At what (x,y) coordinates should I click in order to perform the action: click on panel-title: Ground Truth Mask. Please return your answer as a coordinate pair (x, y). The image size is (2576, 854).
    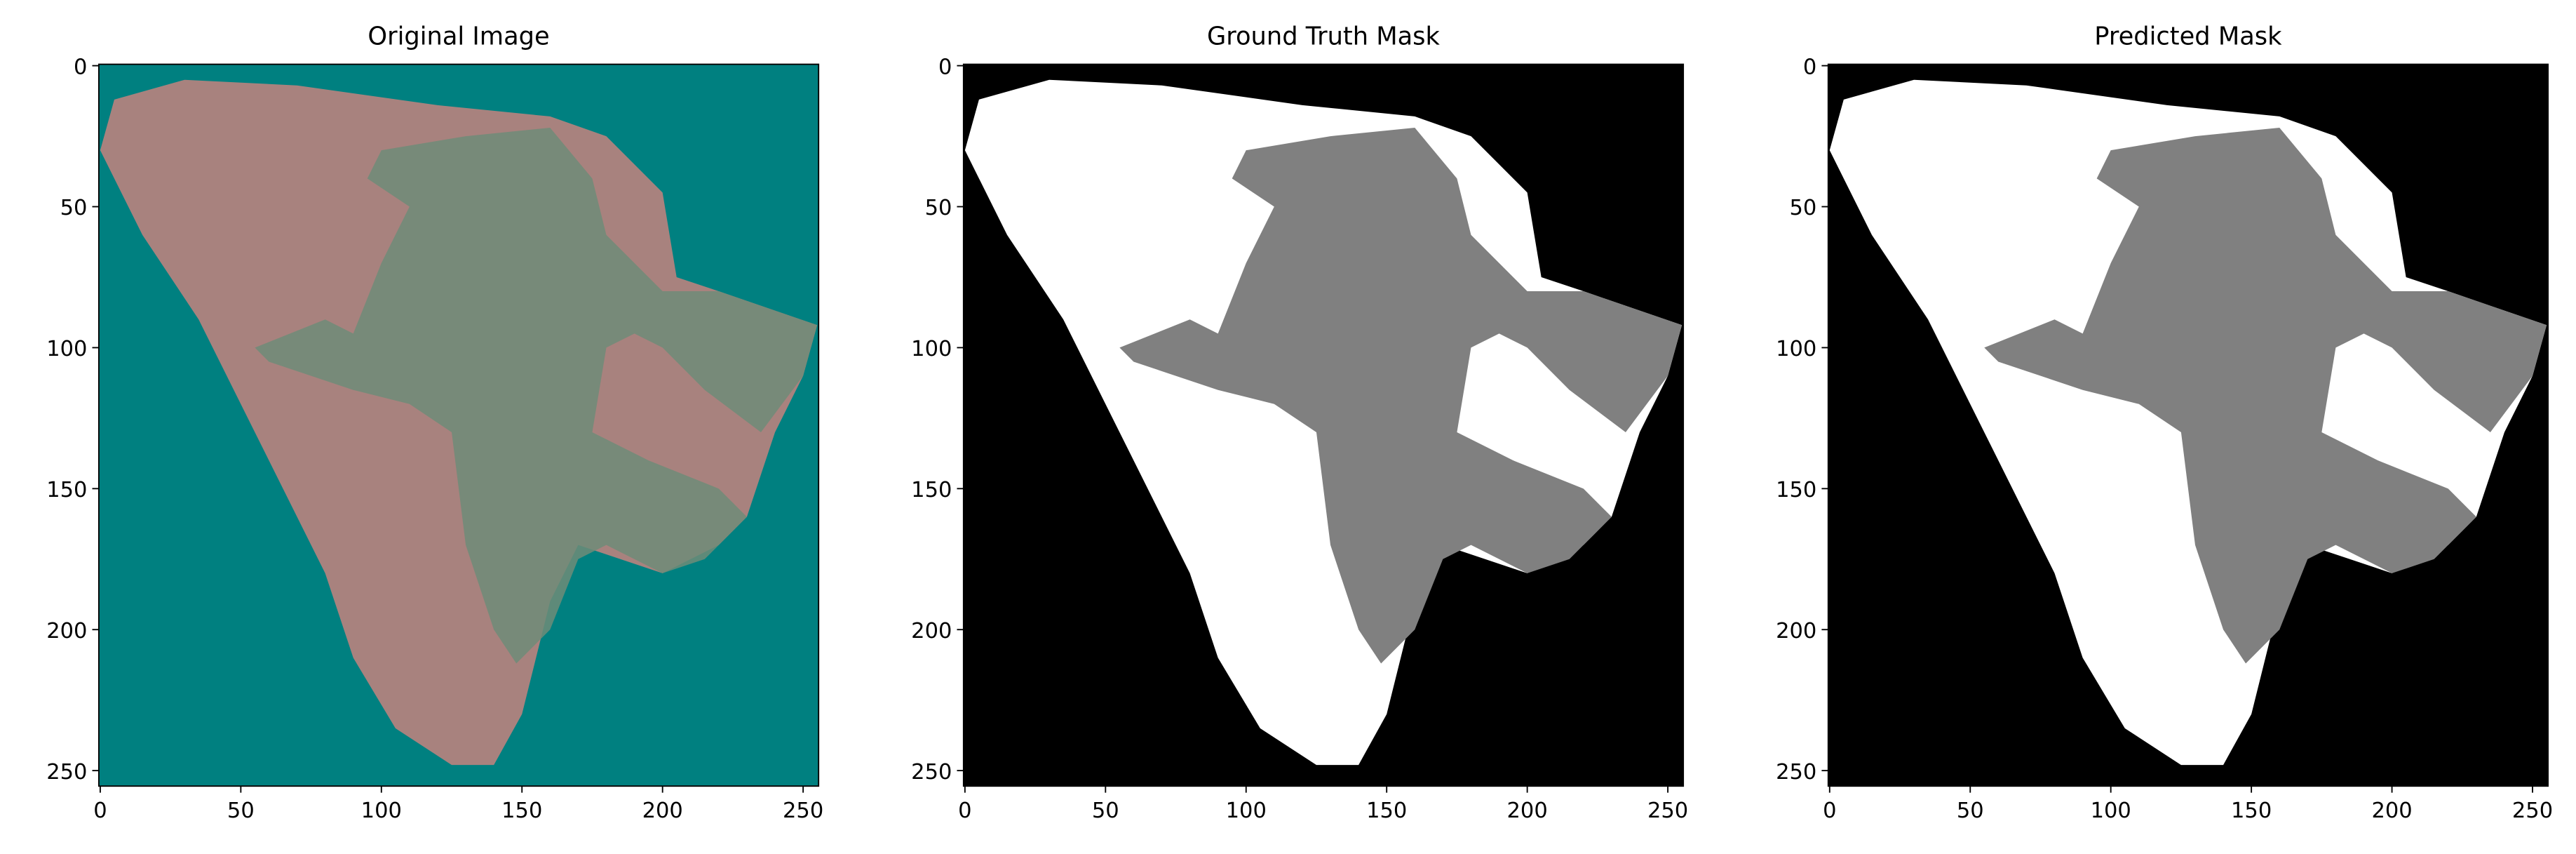
    Looking at the image, I should click on (1324, 36).